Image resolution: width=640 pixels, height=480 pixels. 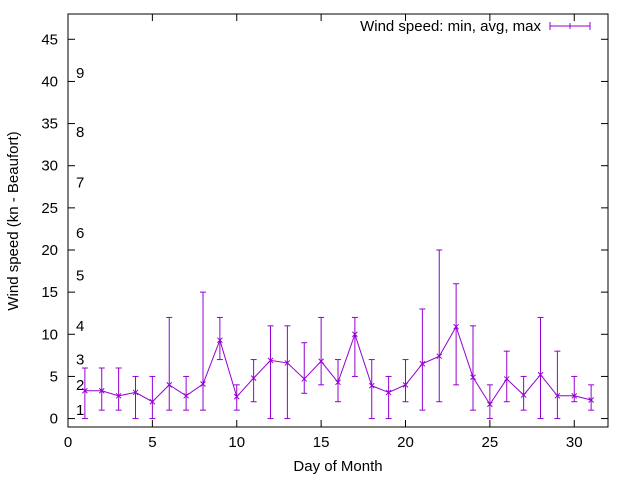 What do you see at coordinates (49, 166) in the screenshot?
I see `y-tick-label: 30` at bounding box center [49, 166].